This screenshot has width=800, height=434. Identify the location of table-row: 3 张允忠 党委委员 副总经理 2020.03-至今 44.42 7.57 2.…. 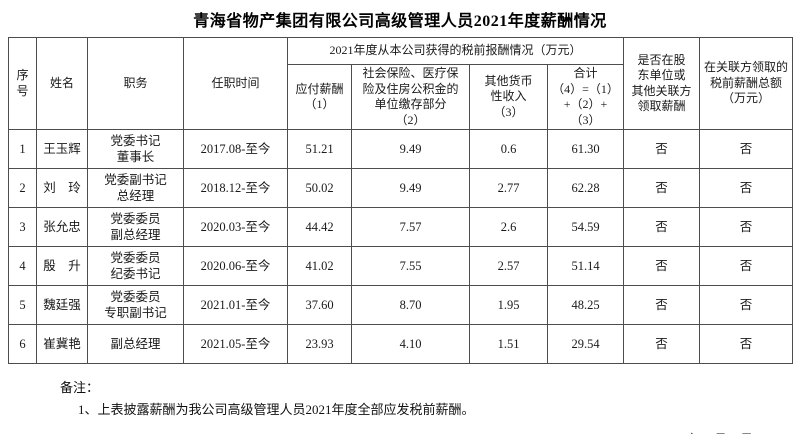
(401, 227).